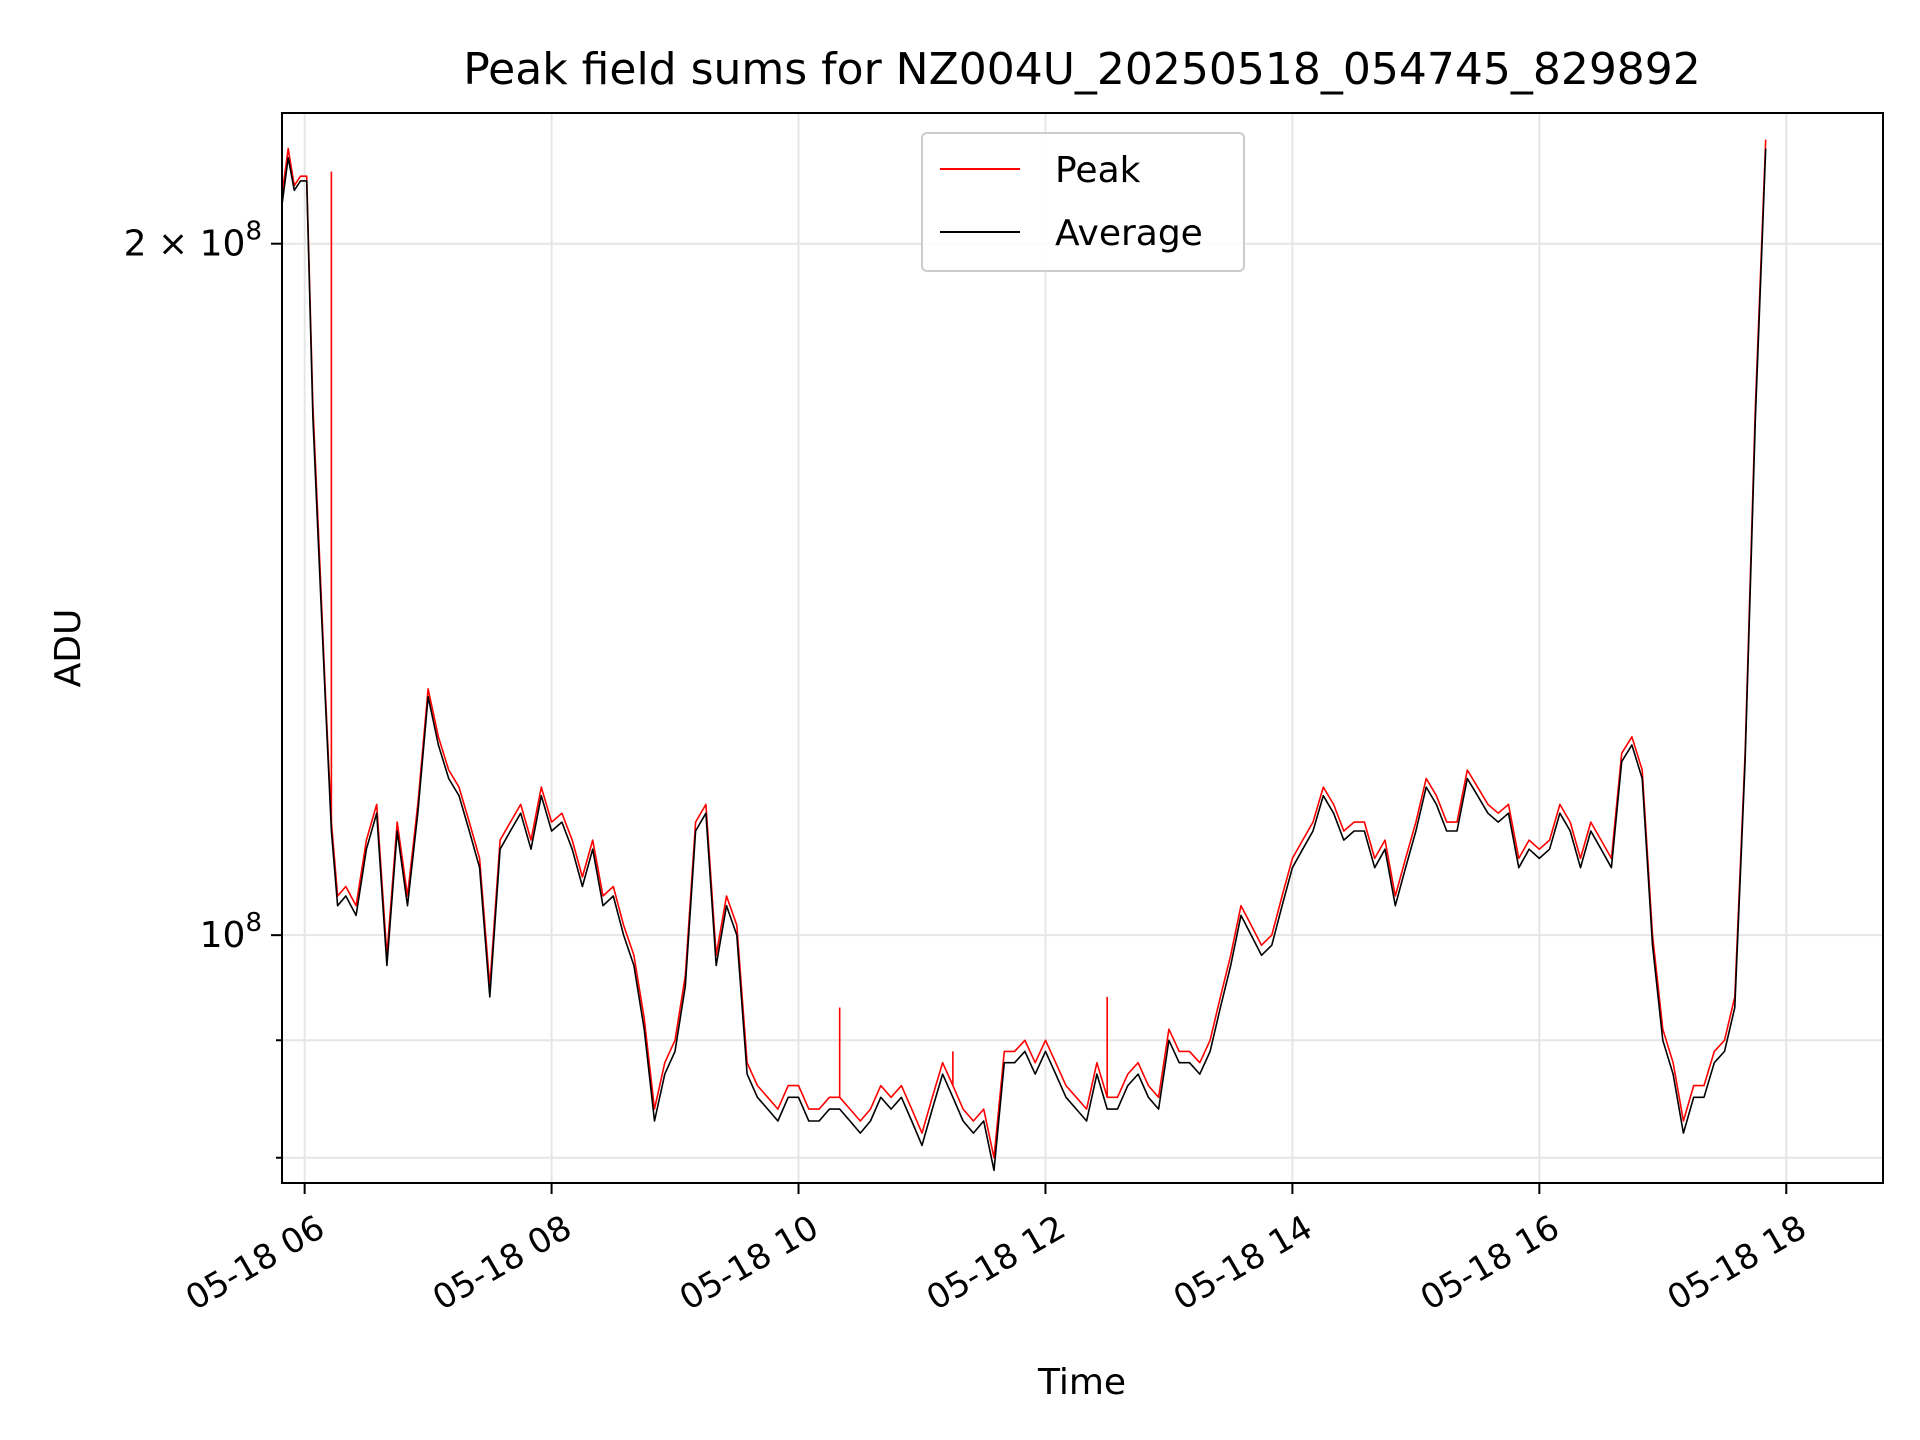  I want to click on legend: Peak Average, so click(1083, 202).